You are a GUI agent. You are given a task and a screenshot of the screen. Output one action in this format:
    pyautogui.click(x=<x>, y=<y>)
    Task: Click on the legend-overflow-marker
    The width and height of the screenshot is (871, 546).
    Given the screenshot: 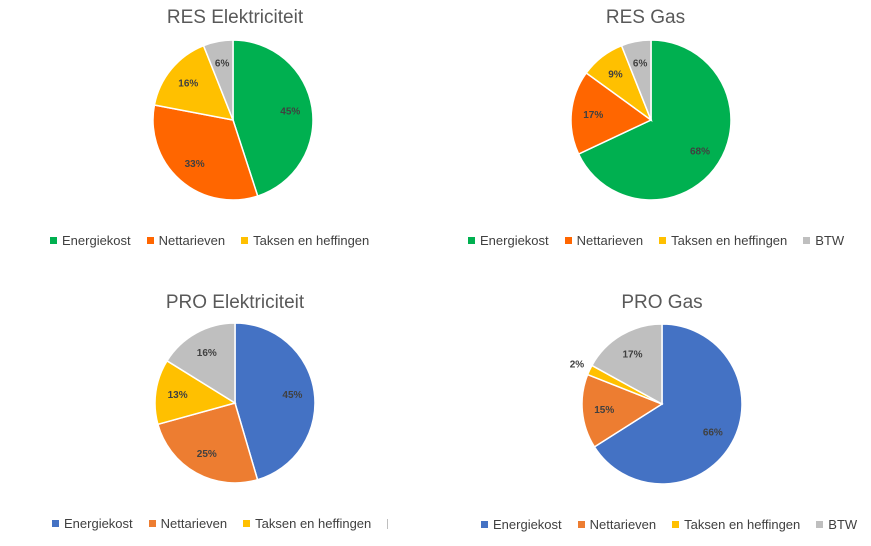 What is the action you would take?
    pyautogui.click(x=388, y=523)
    